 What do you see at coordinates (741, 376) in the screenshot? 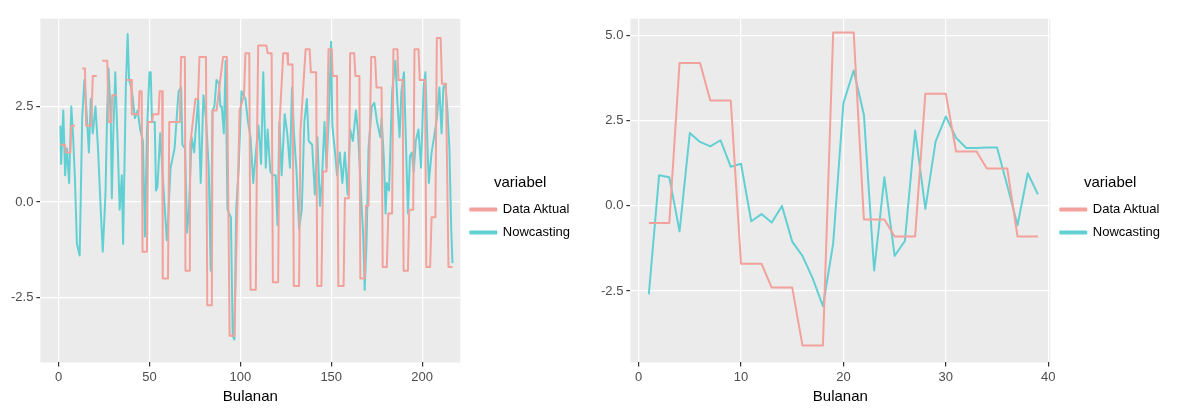
I see `x-tick-label: 10` at bounding box center [741, 376].